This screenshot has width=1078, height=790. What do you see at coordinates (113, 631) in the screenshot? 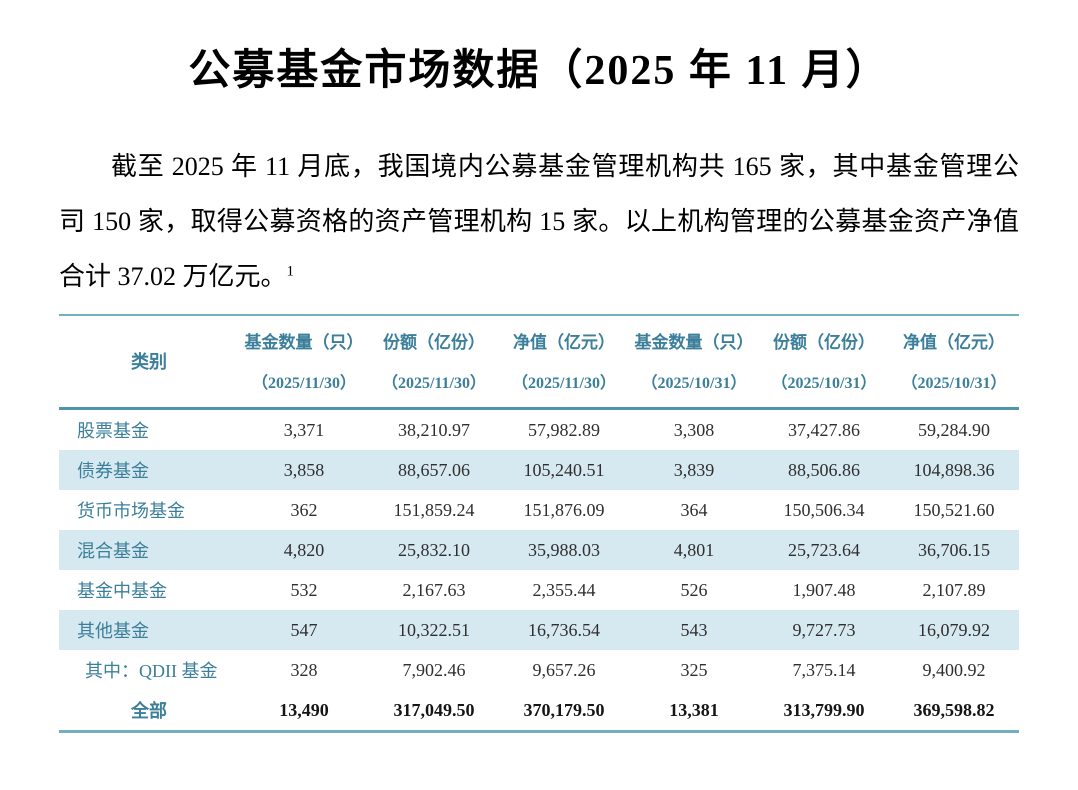
I see `row-category-label: 其他基金` at bounding box center [113, 631].